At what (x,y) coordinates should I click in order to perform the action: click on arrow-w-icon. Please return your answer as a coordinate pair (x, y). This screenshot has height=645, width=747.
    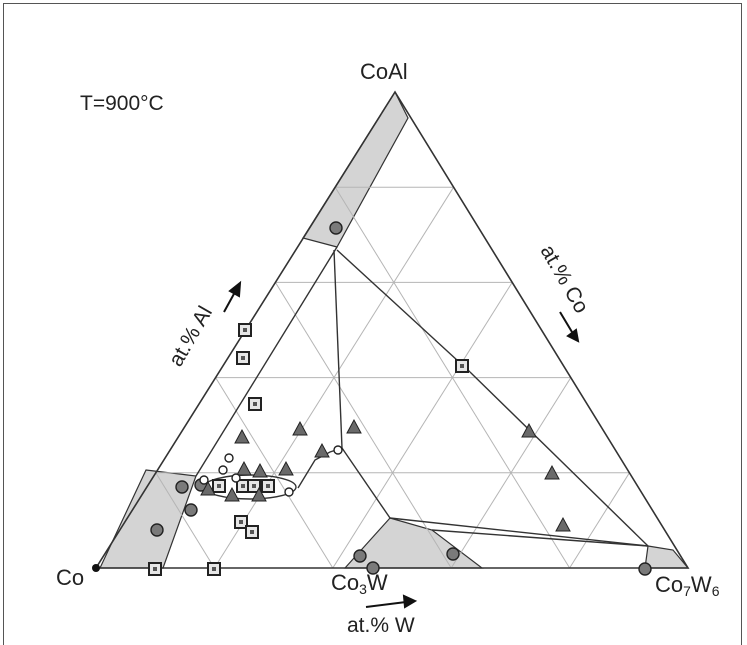
    Looking at the image, I should click on (391, 601).